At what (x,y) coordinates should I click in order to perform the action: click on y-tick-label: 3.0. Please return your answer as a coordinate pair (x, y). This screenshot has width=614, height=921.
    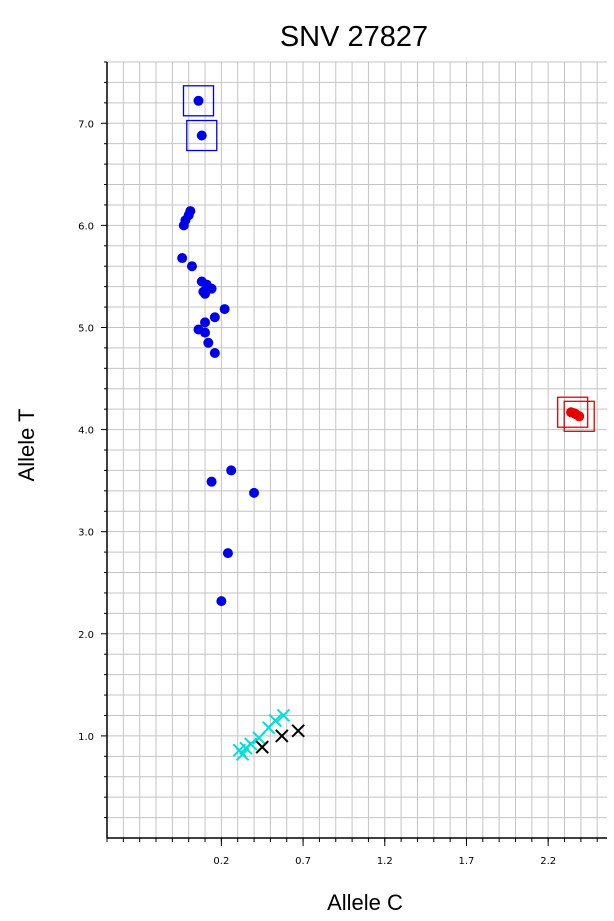
    Looking at the image, I should click on (86, 533).